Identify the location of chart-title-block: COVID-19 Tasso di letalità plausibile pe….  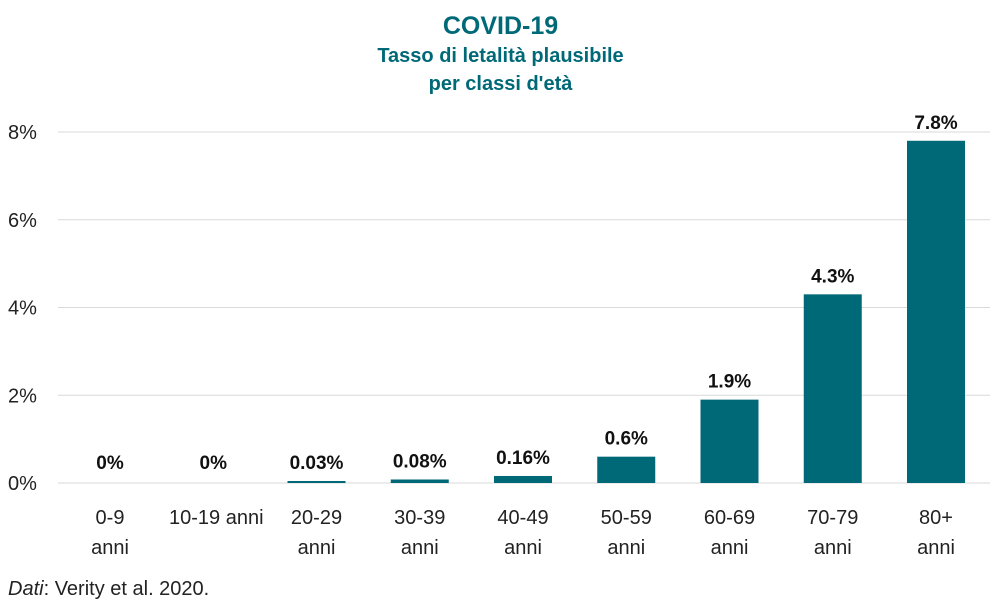
(500, 54).